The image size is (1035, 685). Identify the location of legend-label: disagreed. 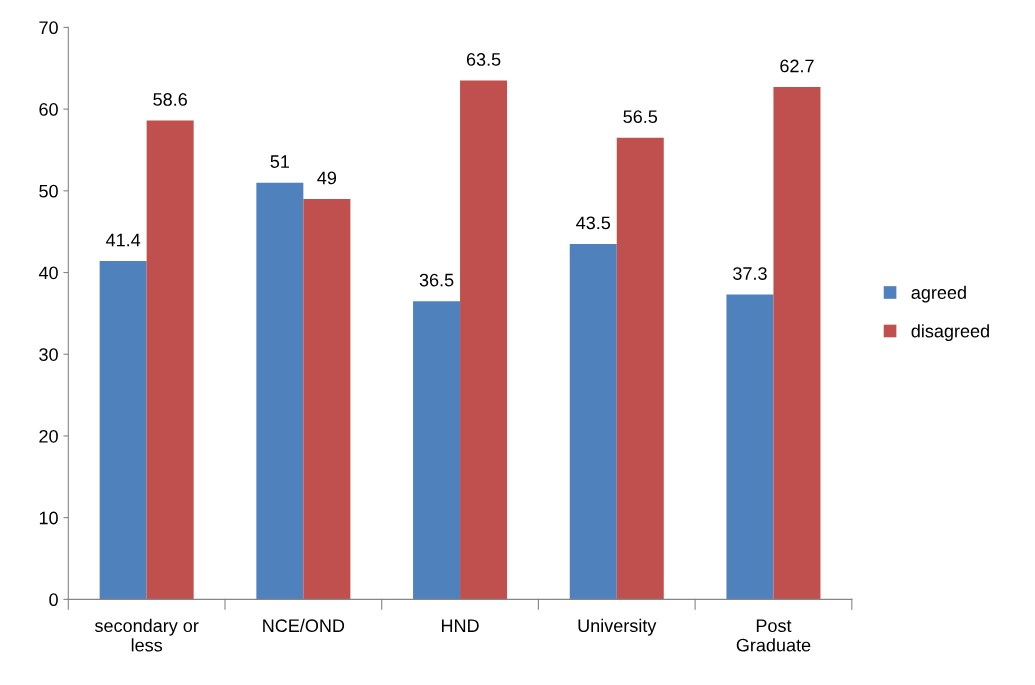
(950, 333).